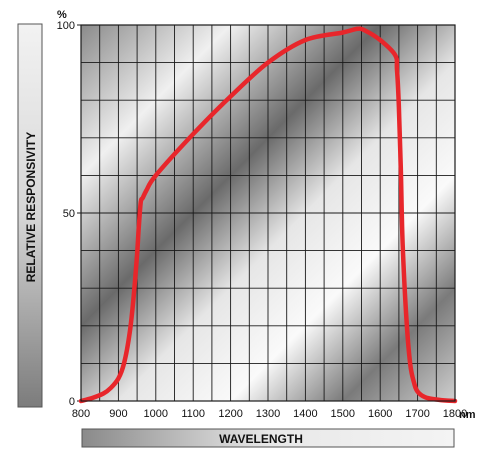  I want to click on x-tick-label: 1300, so click(268, 414).